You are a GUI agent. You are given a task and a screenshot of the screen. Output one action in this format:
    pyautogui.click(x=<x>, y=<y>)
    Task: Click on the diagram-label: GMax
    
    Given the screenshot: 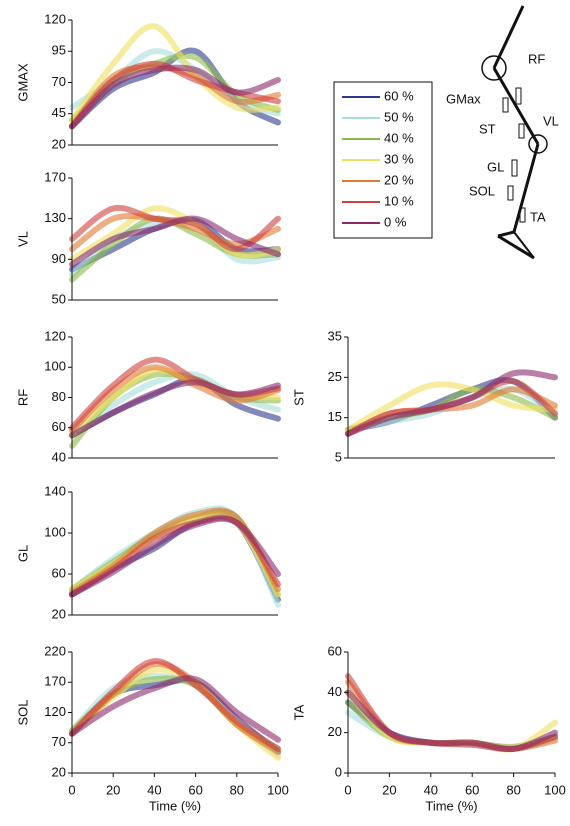 What is the action you would take?
    pyautogui.click(x=463, y=98)
    